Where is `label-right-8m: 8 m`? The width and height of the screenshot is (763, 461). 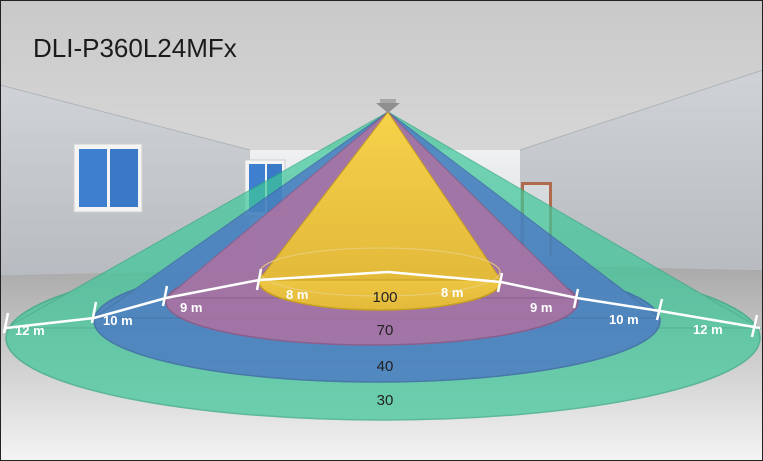
label-right-8m: 8 m is located at coordinates (452, 292).